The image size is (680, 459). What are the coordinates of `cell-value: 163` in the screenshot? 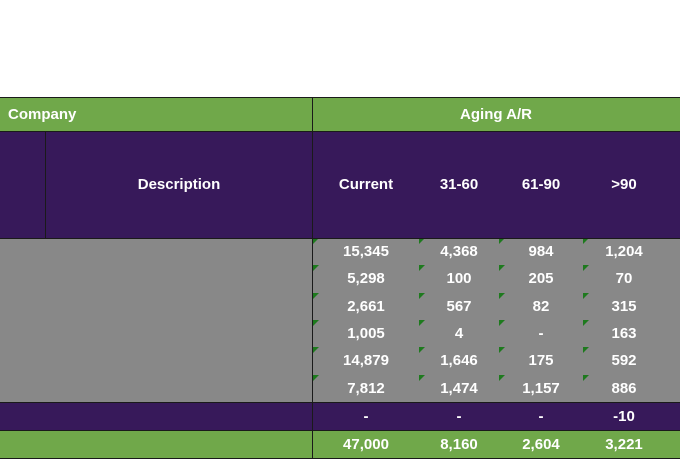 It's located at (624, 334).